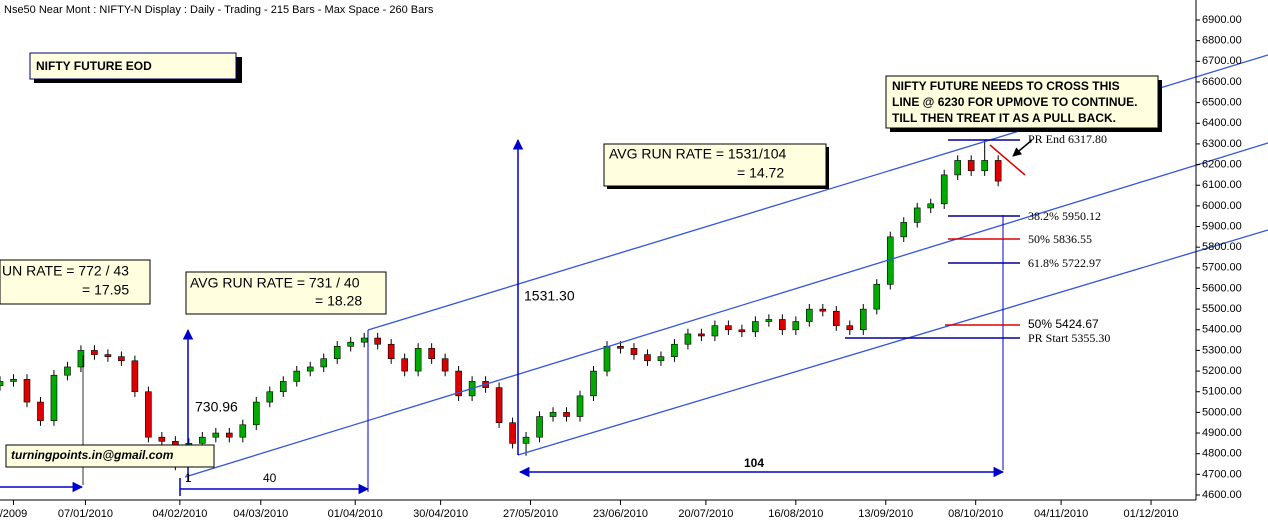 The height and width of the screenshot is (524, 1268). Describe the element at coordinates (338, 301) in the screenshot. I see `run-rate: = 18.28` at that location.